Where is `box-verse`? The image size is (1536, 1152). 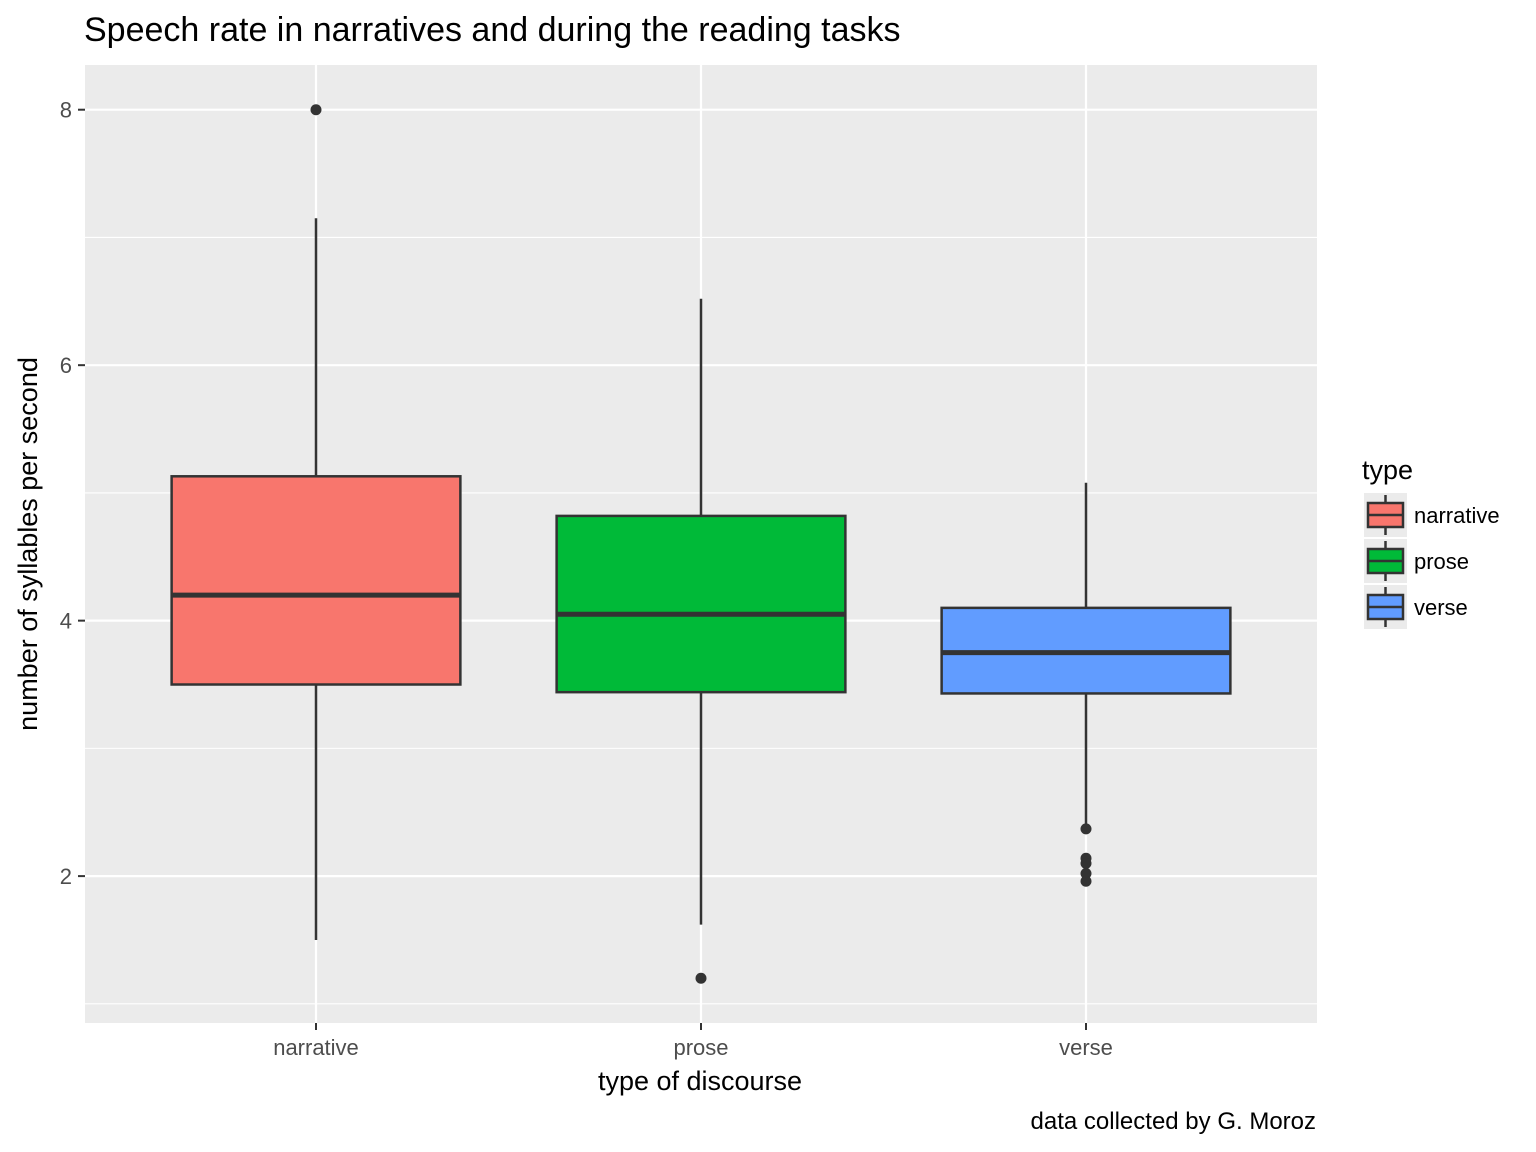
box-verse is located at coordinates (1086, 684).